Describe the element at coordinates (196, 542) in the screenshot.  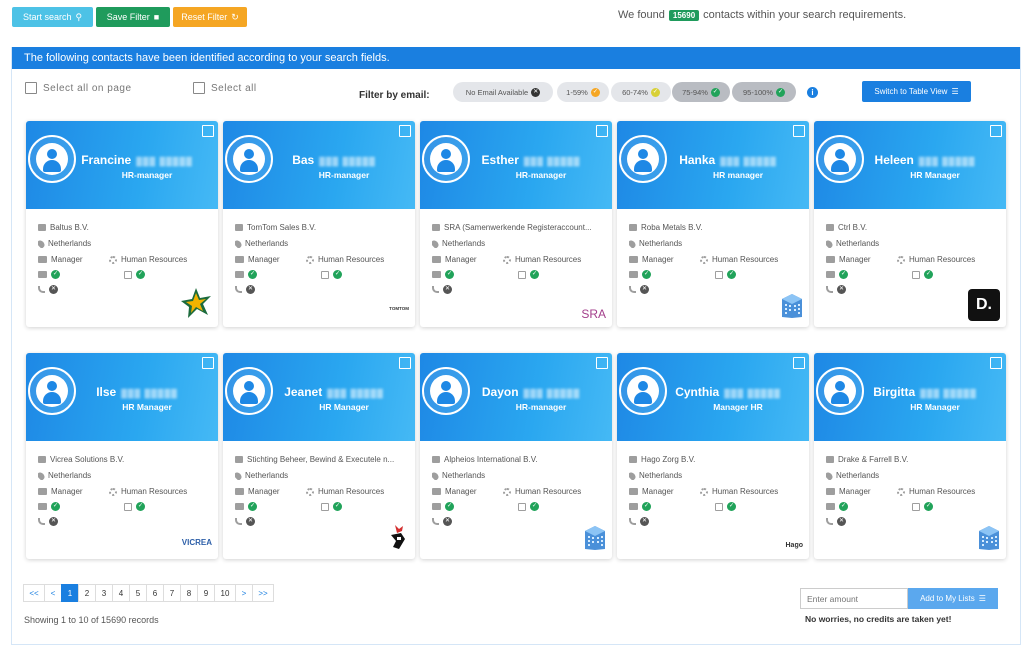
I see `company-logo: VICREA` at that location.